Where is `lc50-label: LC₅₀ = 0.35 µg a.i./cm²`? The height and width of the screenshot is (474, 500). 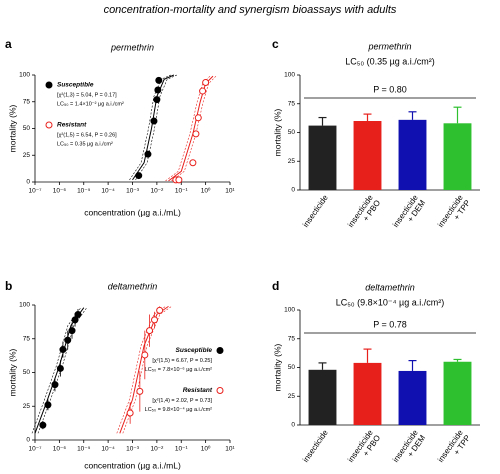 lc50-label: LC₅₀ = 0.35 µg a.i./cm² is located at coordinates (85, 144).